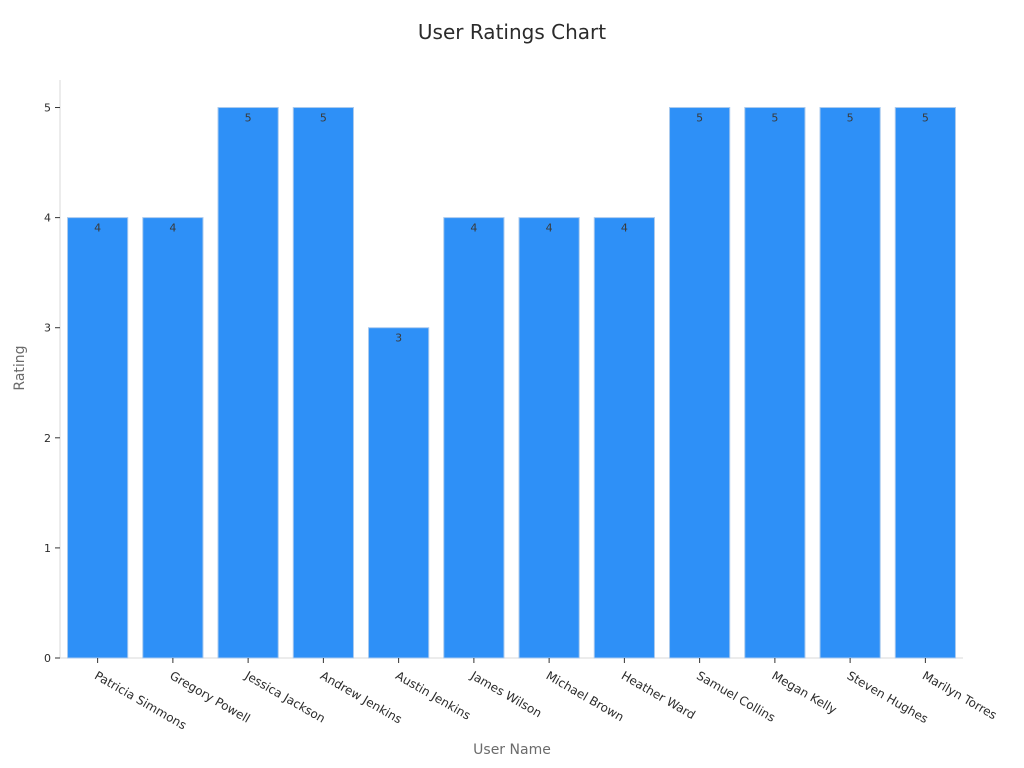 The width and height of the screenshot is (1024, 768). What do you see at coordinates (959, 695) in the screenshot?
I see `x-tick-label: Marilyn Torres` at bounding box center [959, 695].